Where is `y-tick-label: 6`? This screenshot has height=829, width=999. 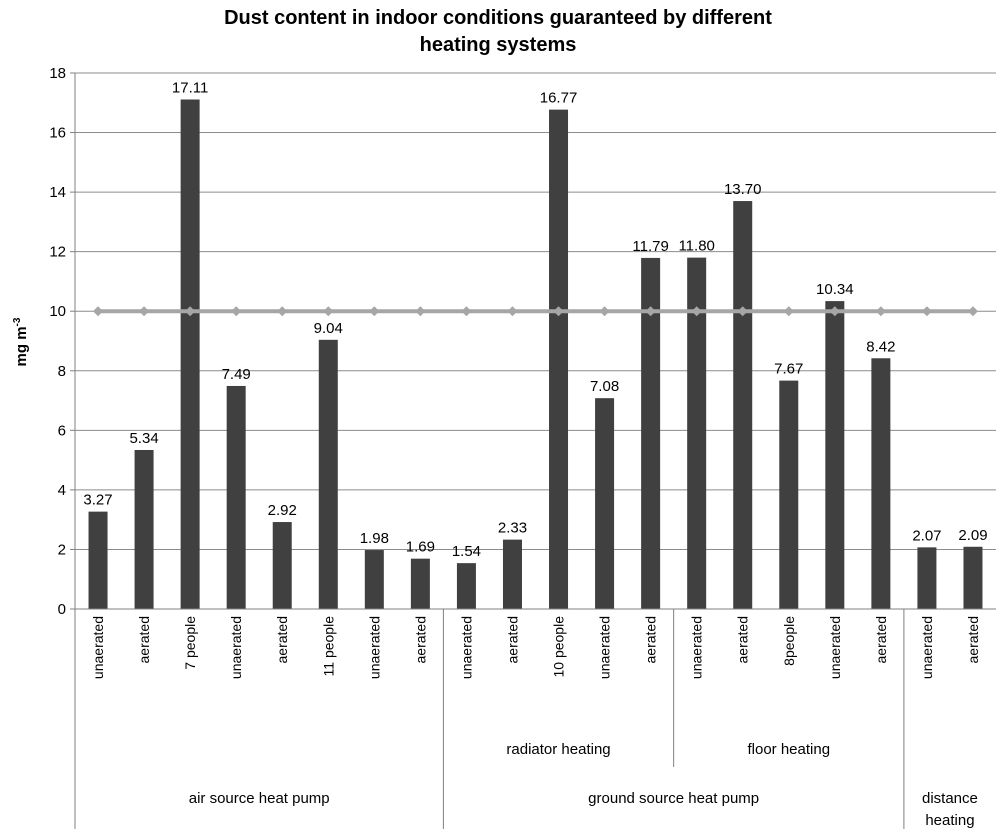 y-tick-label: 6 is located at coordinates (62, 430).